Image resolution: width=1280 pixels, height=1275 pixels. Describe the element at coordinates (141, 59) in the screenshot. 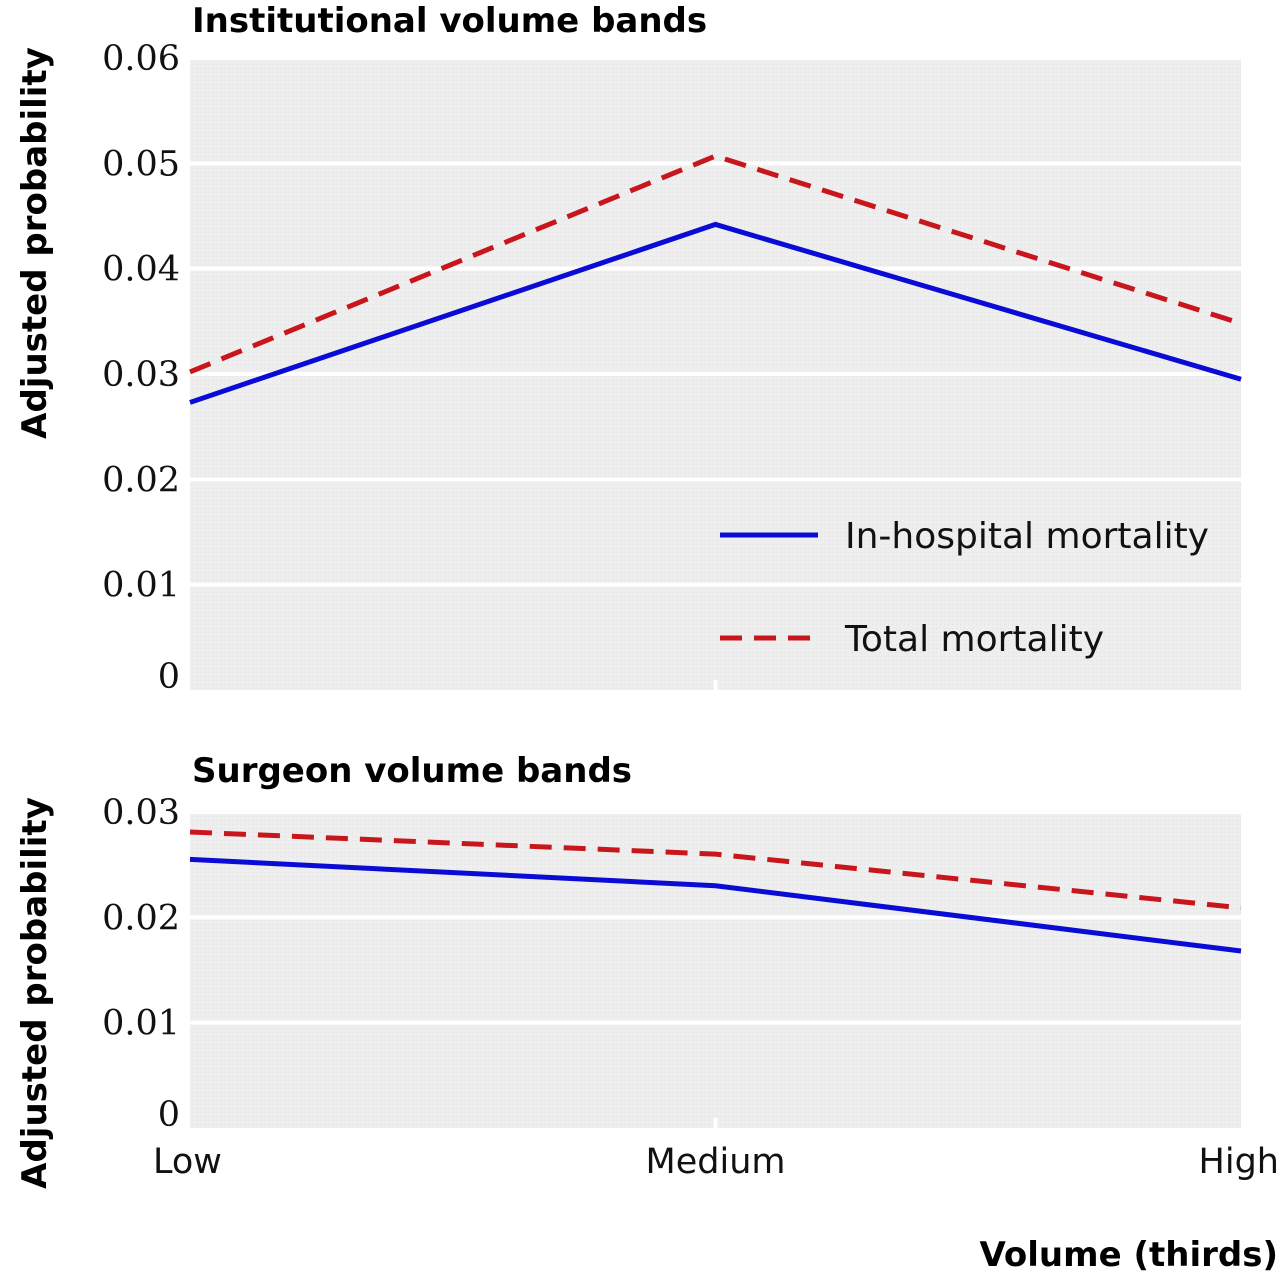

I see `y-tick-label: 0.06` at that location.